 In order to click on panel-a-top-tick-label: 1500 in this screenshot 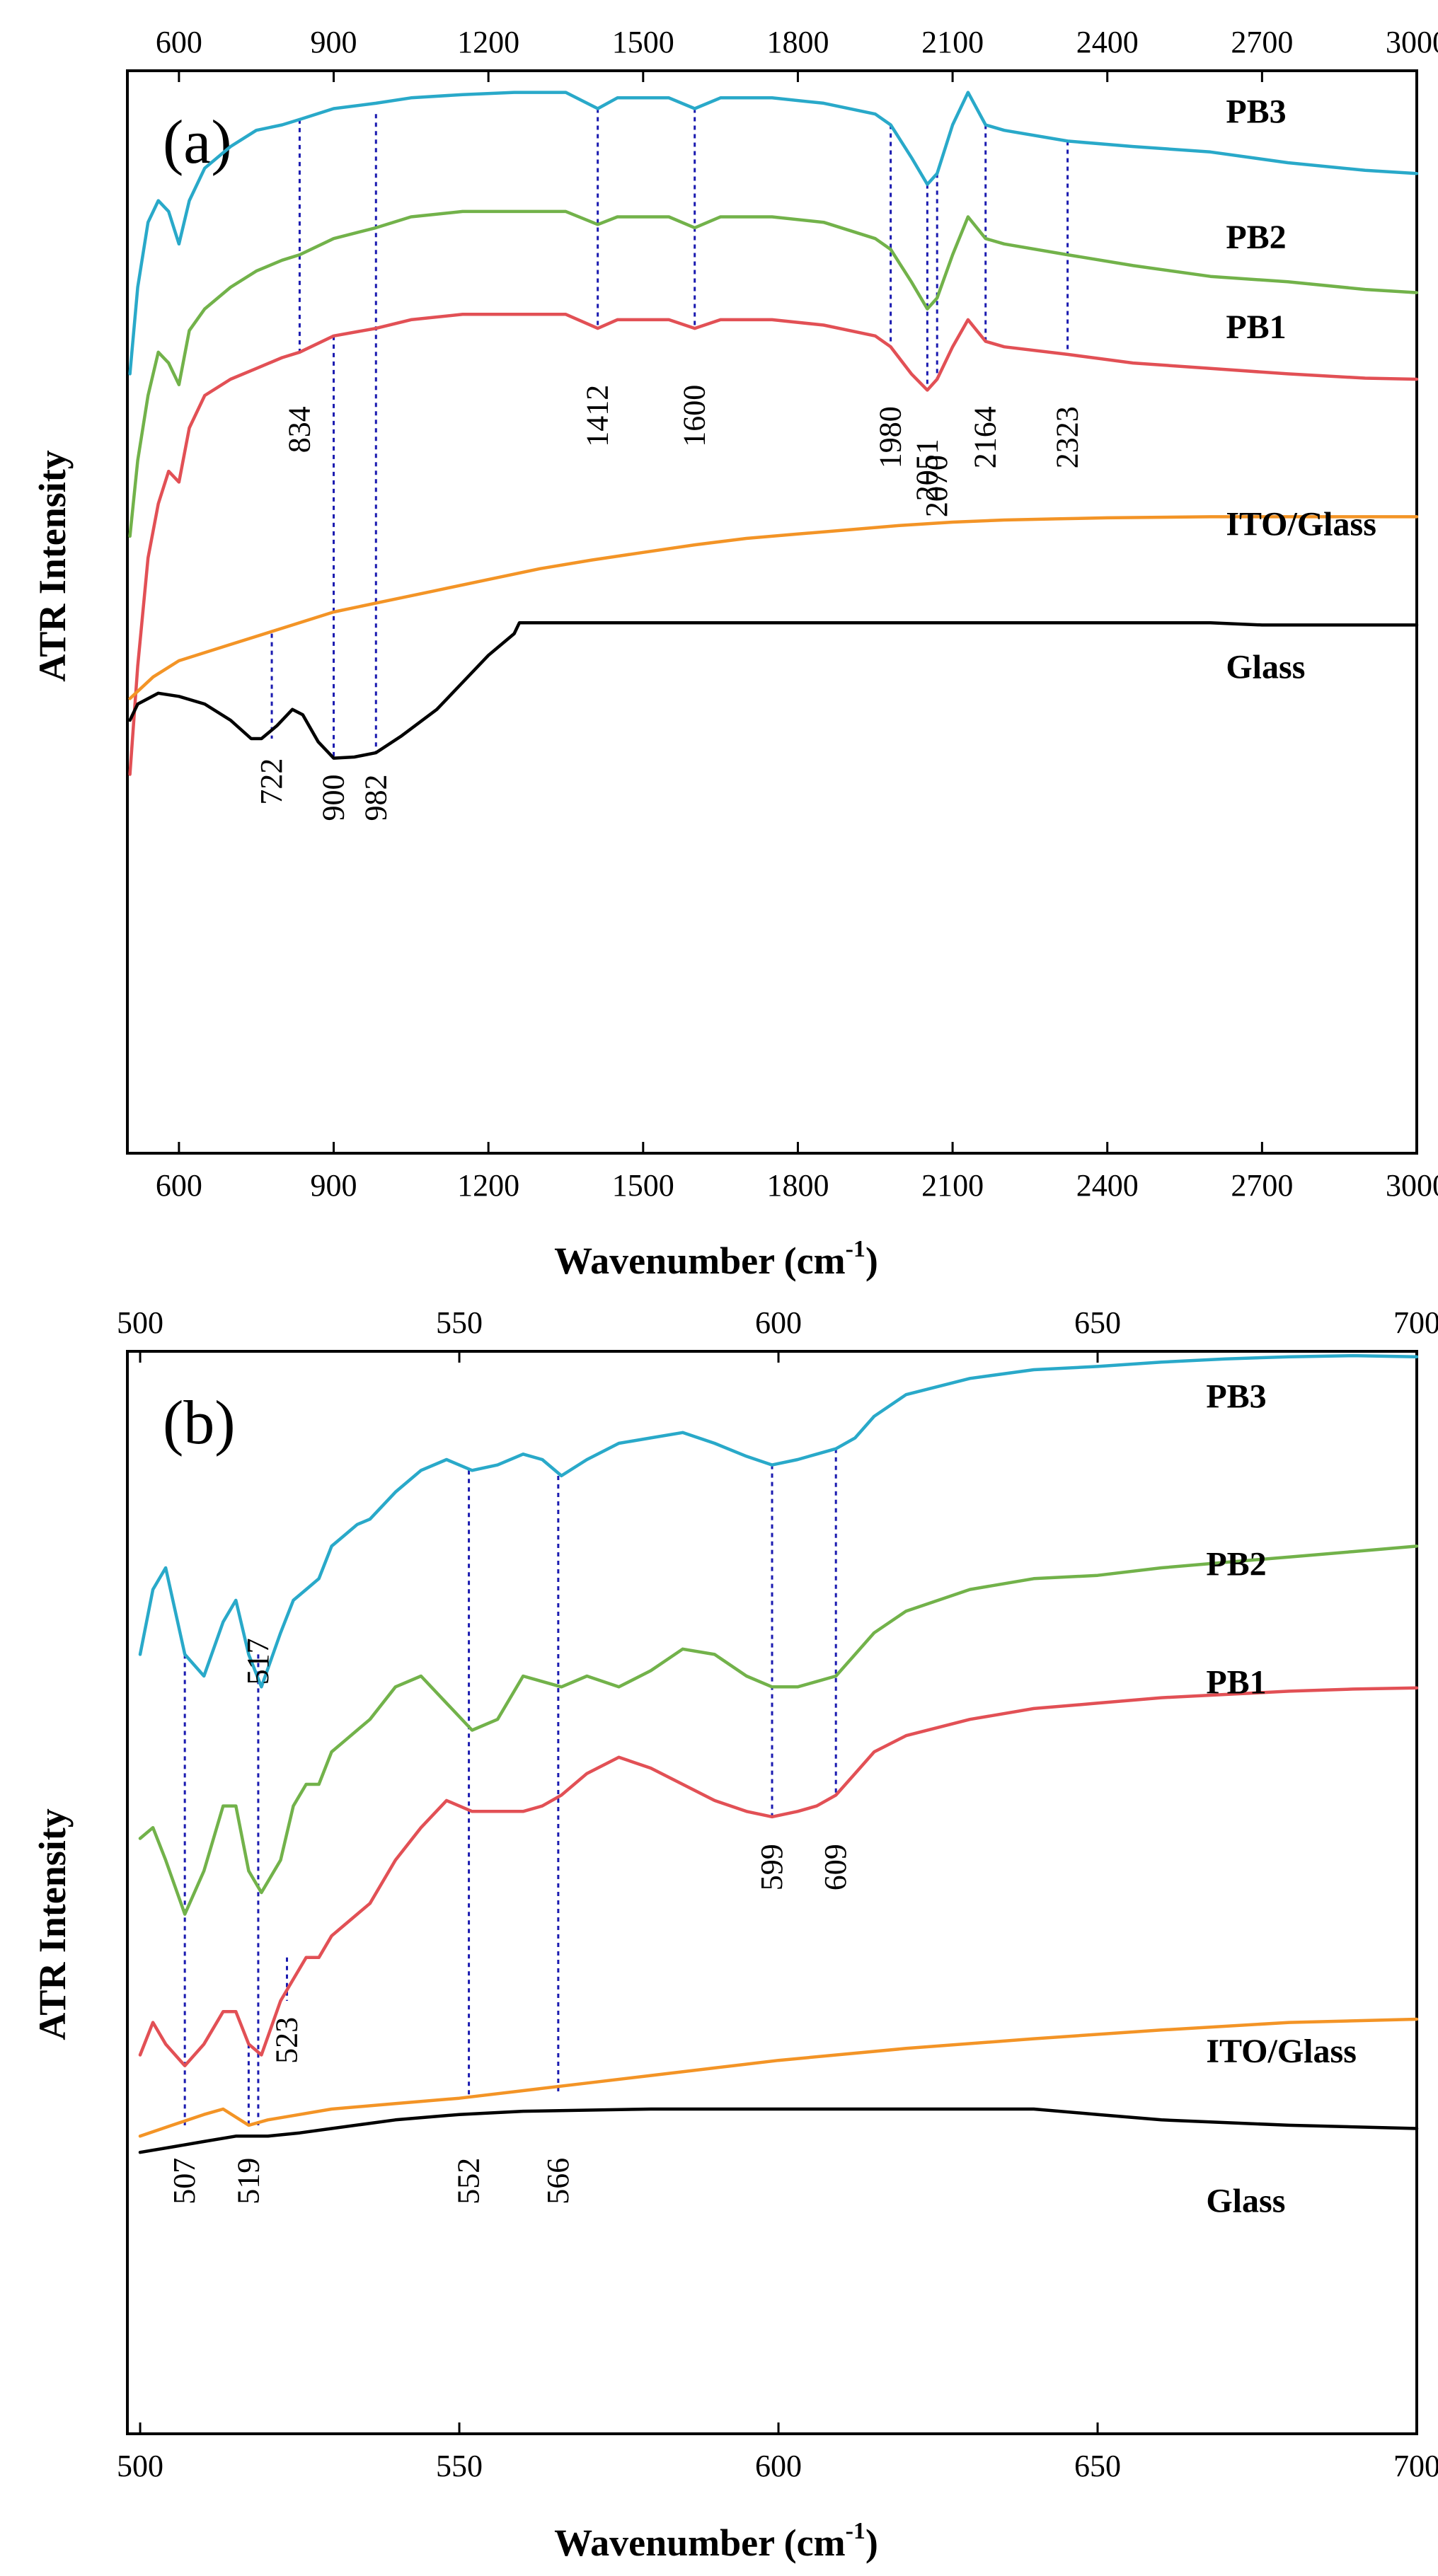, I will do `click(643, 42)`.